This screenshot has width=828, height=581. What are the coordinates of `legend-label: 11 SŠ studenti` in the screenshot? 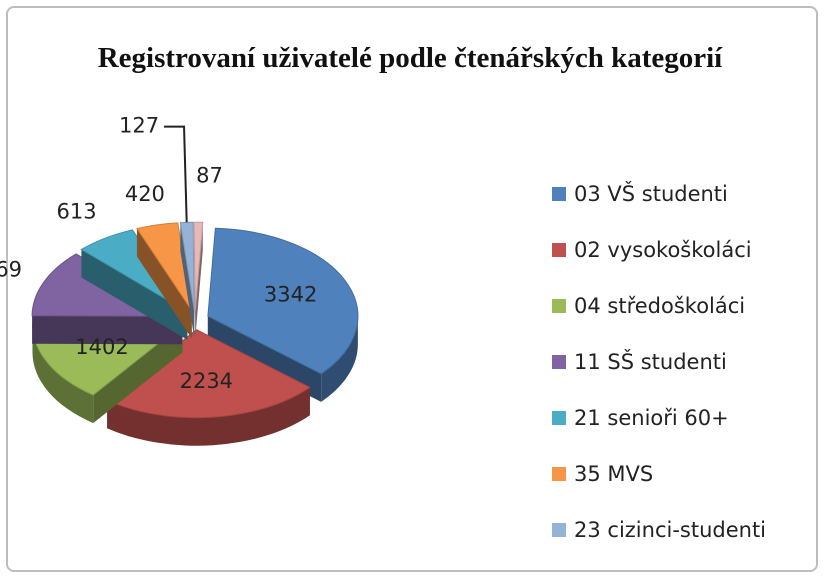 It's located at (650, 362).